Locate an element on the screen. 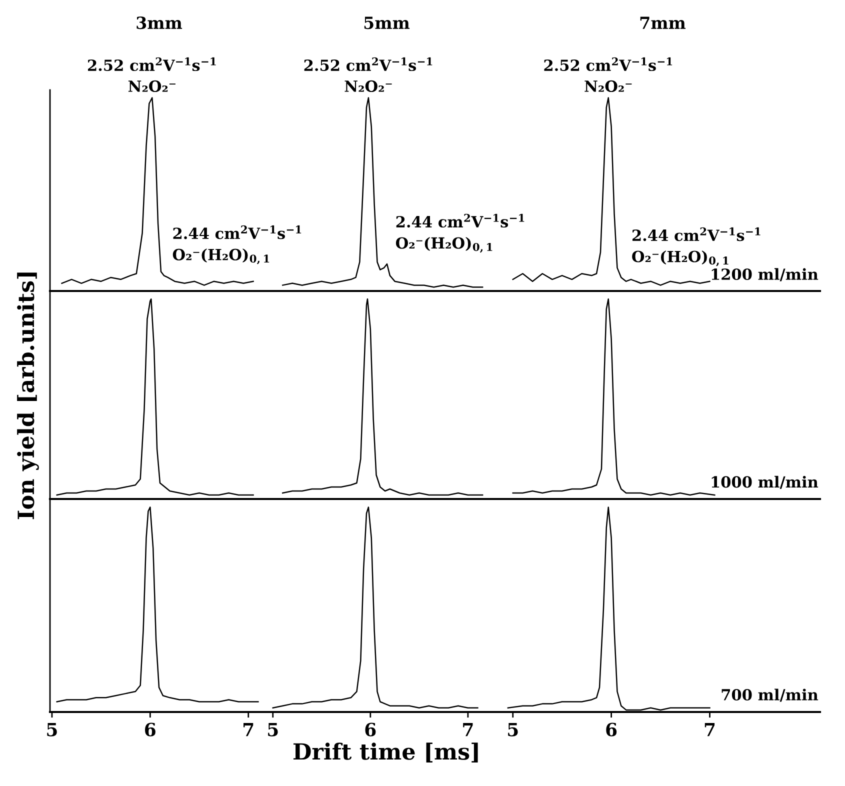 Image resolution: width=845 pixels, height=786 pixels. annotation: 1200 ml/min is located at coordinates (765, 275).